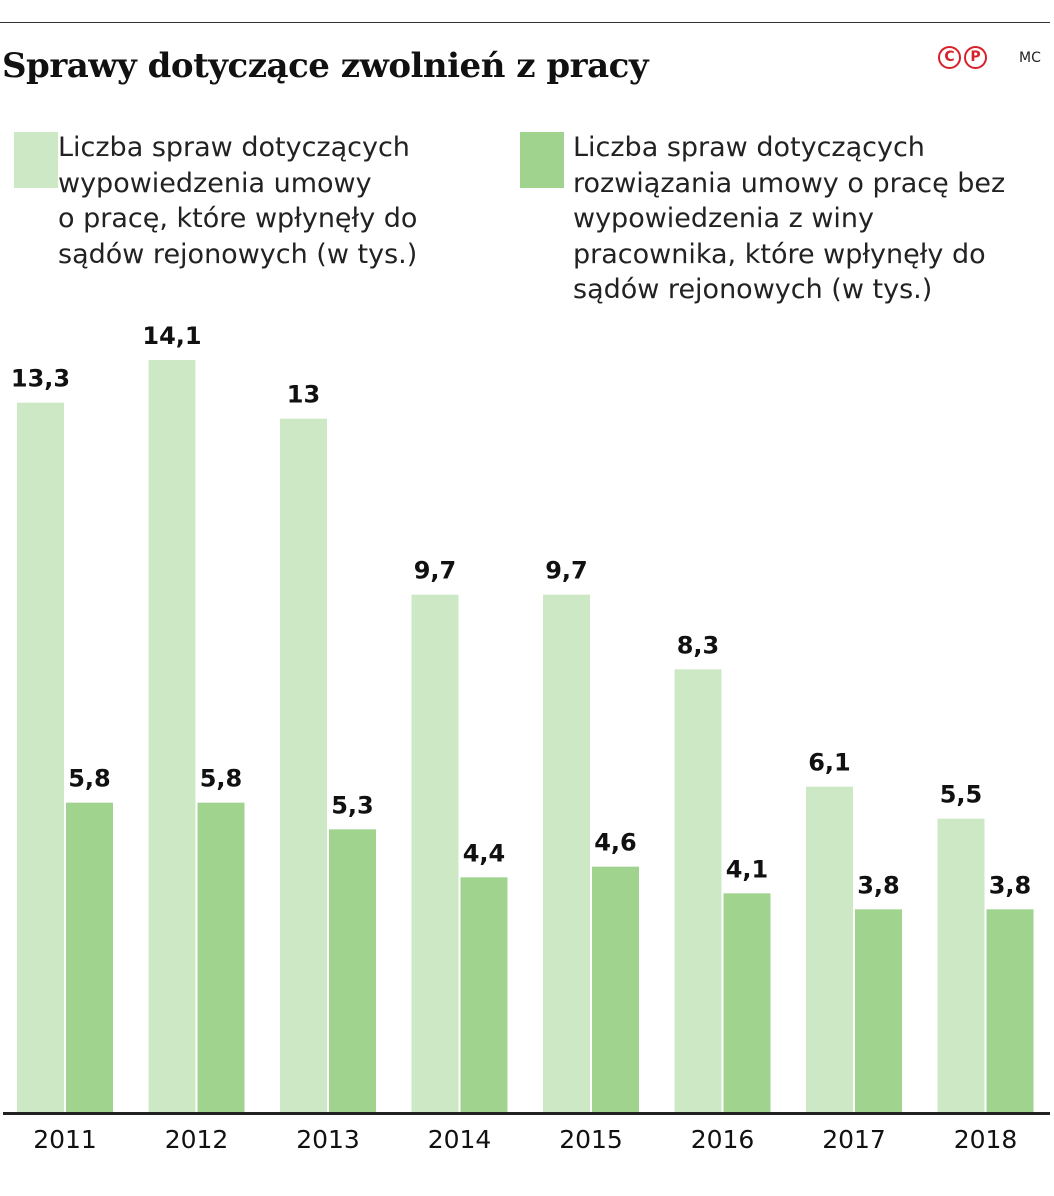  I want to click on x-tick-label-2018: 2018, so click(986, 1139).